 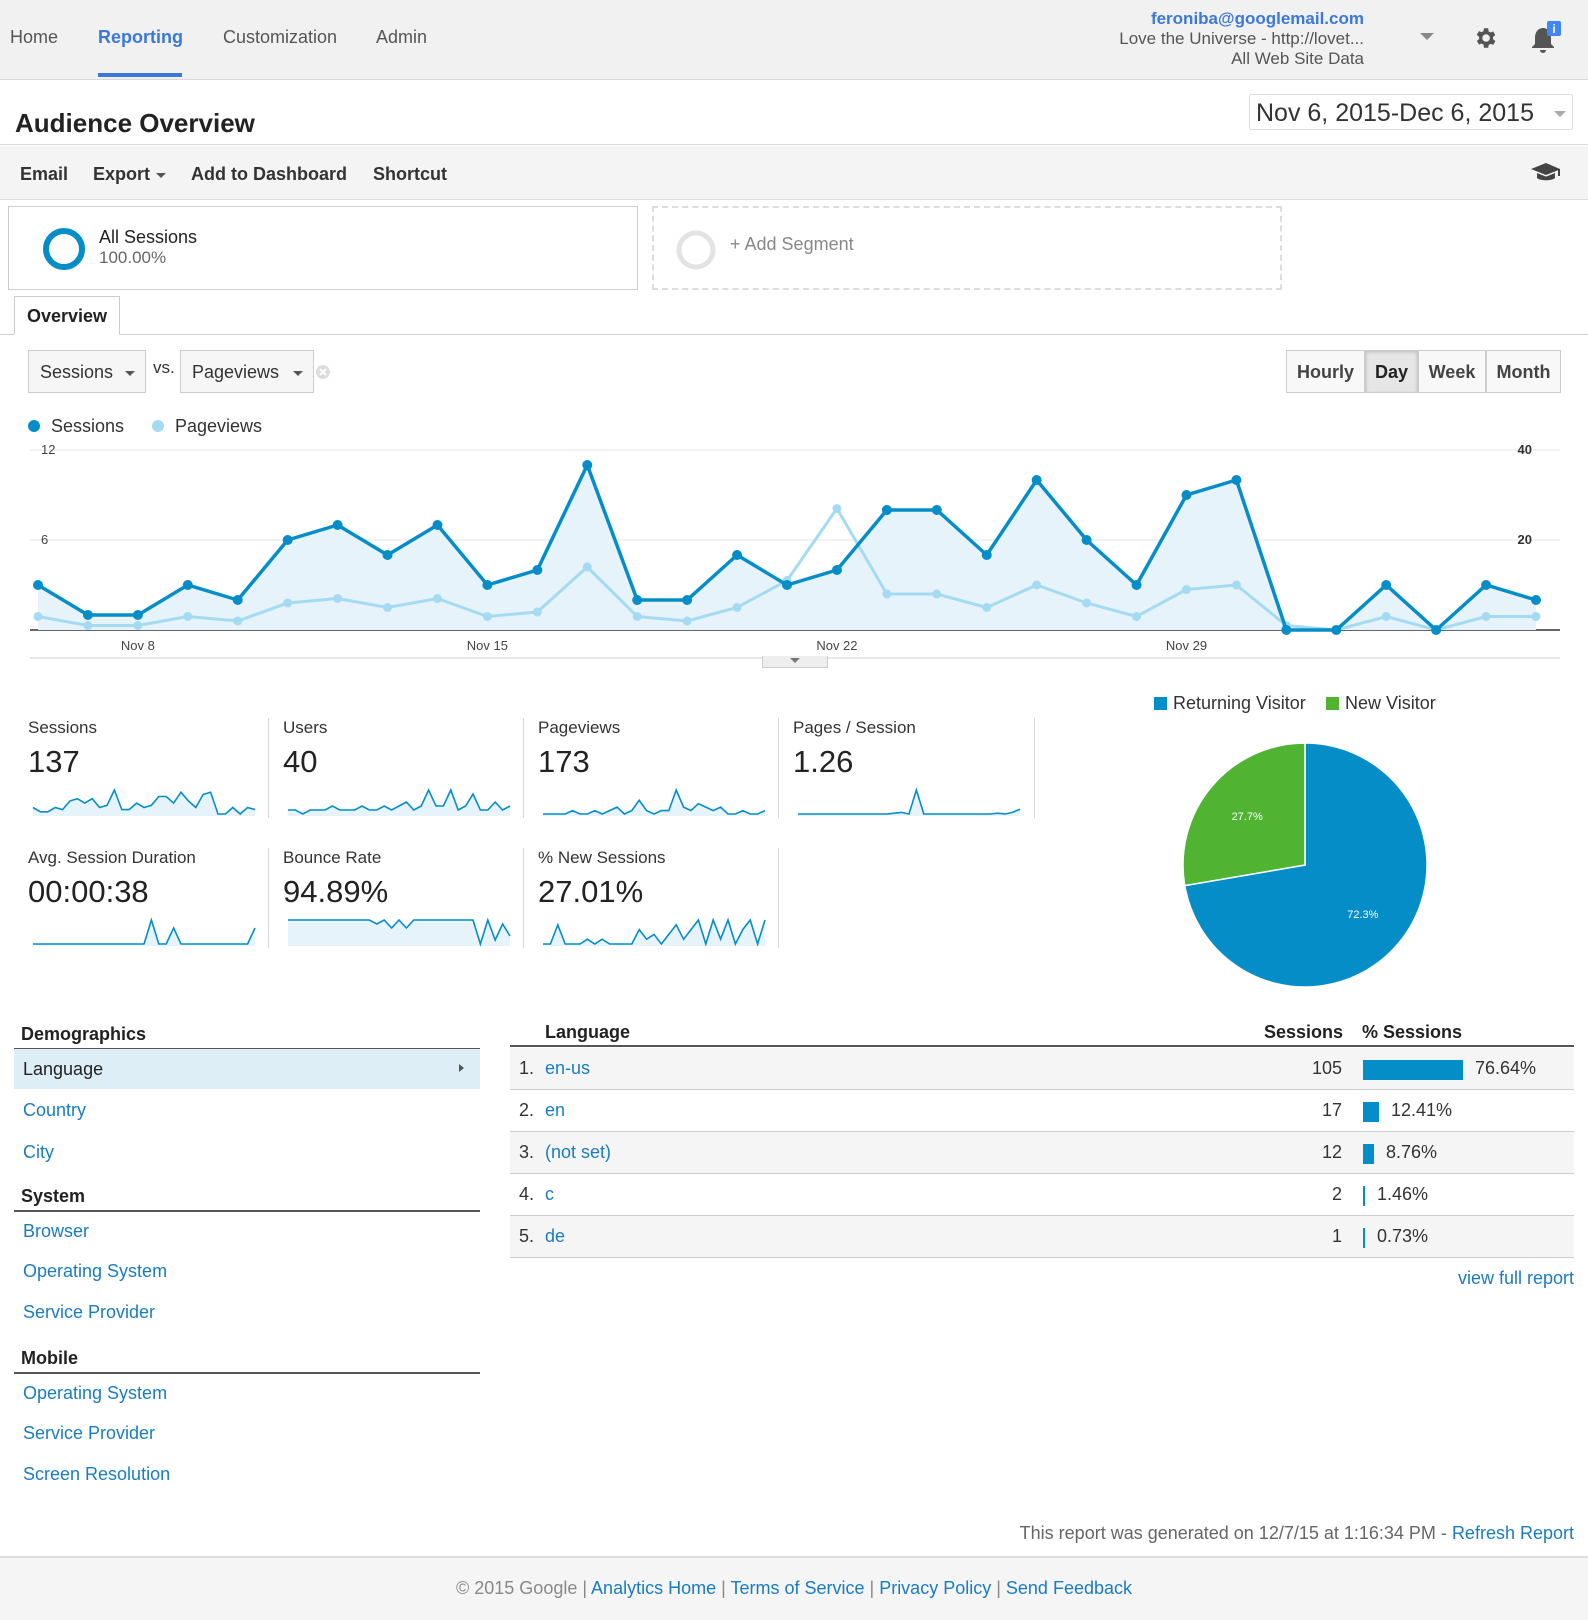 I want to click on notification-bell-icon: i, so click(x=1545, y=37).